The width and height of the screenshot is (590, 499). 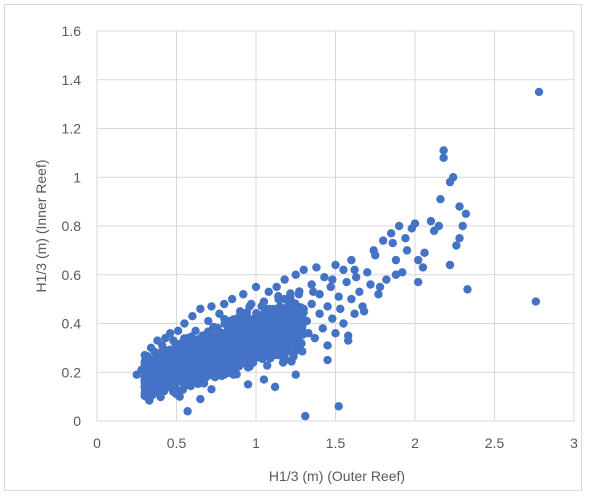 I want to click on y-tick-label: 0.8, so click(x=72, y=226).